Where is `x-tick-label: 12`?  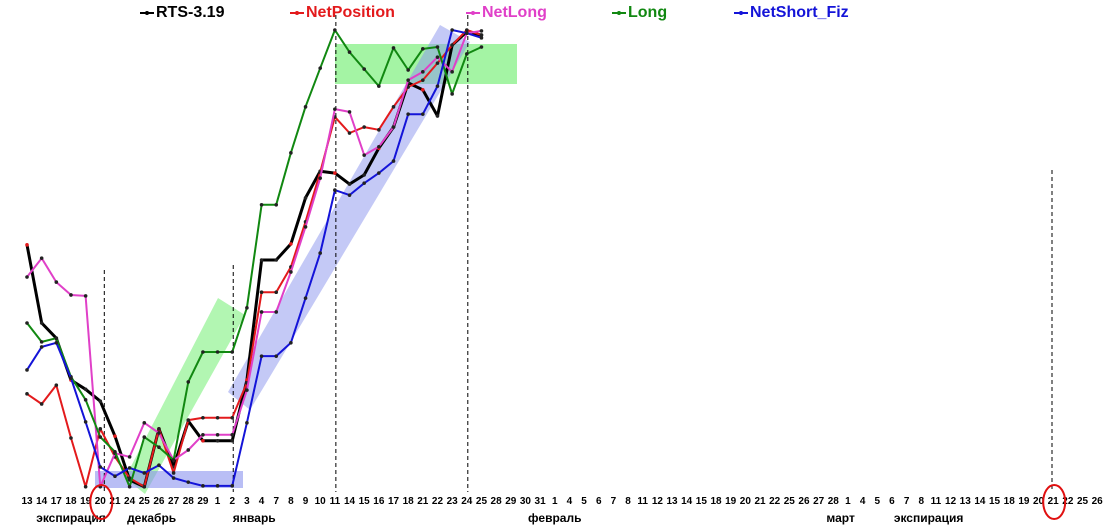
x-tick-label: 12 is located at coordinates (658, 501).